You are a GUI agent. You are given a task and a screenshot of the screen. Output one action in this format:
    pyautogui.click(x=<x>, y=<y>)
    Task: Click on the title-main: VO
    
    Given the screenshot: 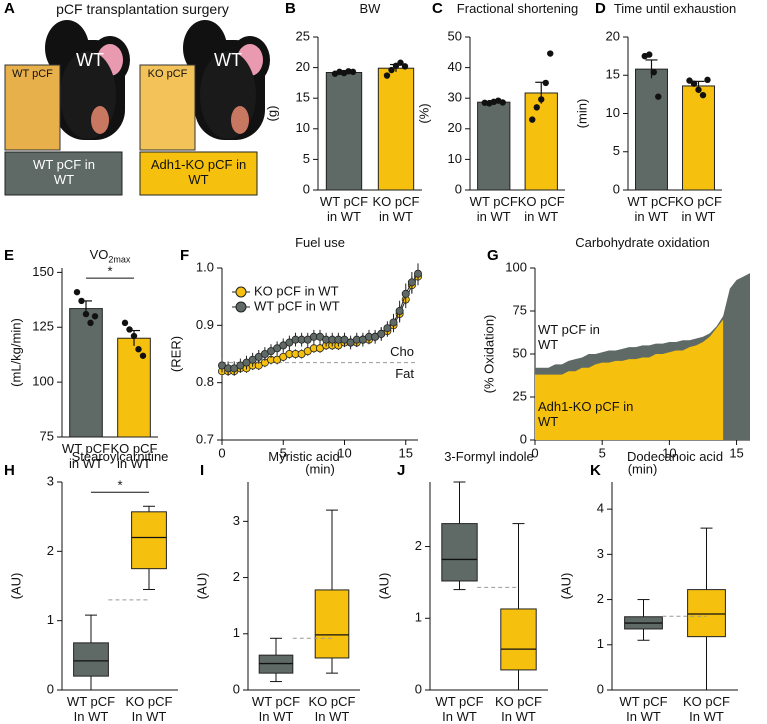 What is the action you would take?
    pyautogui.click(x=99, y=254)
    